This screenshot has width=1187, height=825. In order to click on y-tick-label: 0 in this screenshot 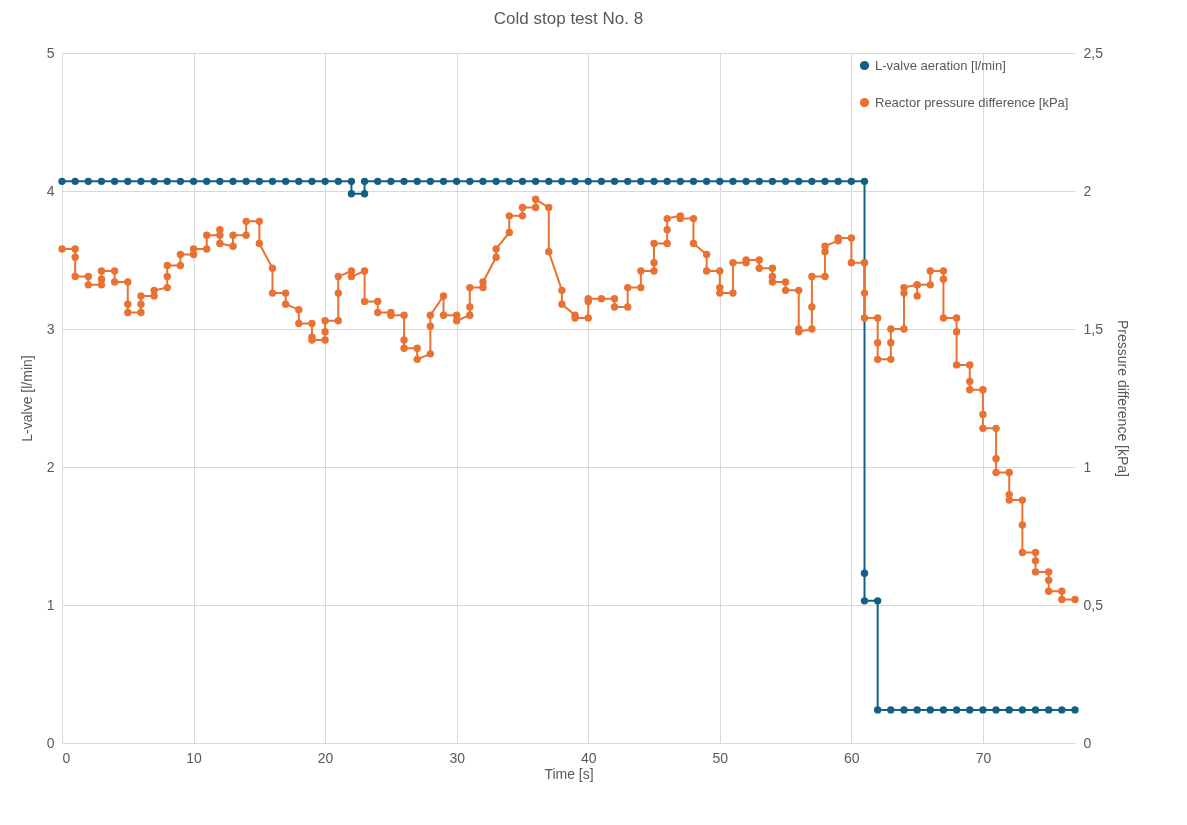, I will do `click(50, 742)`.